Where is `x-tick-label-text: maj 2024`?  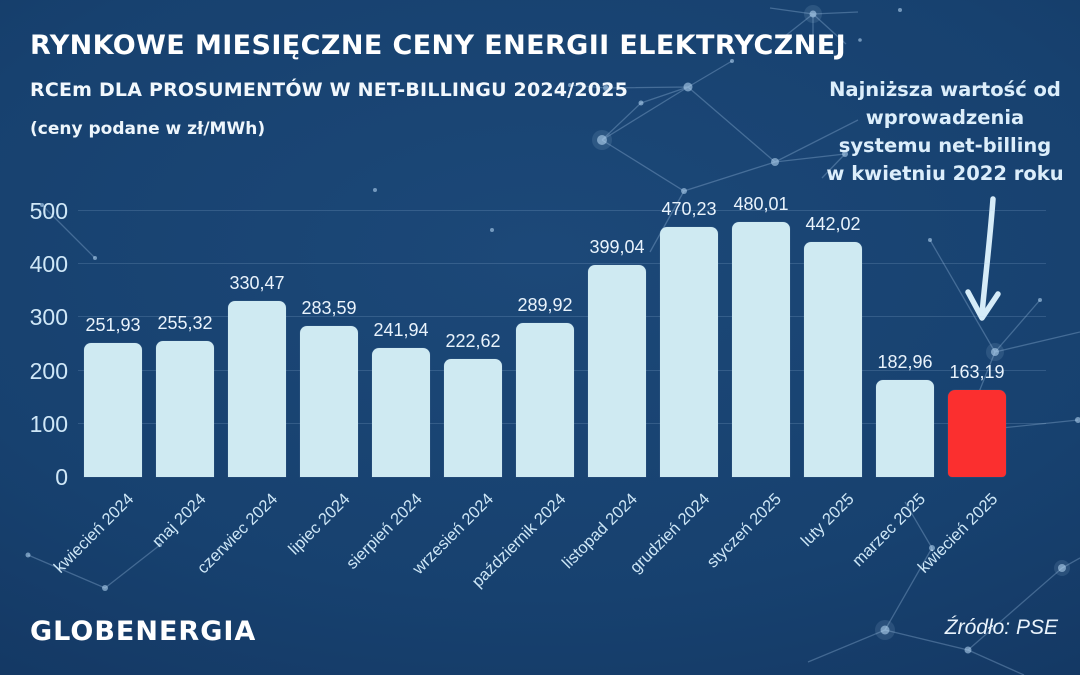
x-tick-label-text: maj 2024 is located at coordinates (179, 520).